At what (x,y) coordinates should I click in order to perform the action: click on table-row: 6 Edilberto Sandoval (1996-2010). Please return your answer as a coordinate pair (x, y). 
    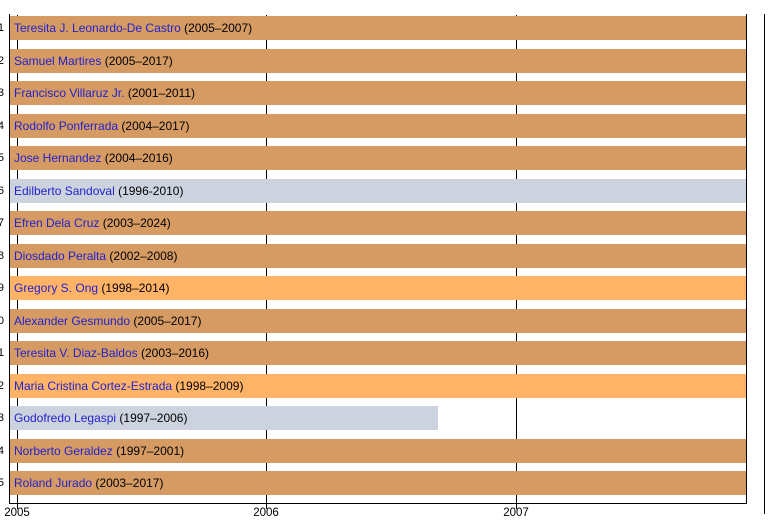
    Looking at the image, I should click on (387, 190).